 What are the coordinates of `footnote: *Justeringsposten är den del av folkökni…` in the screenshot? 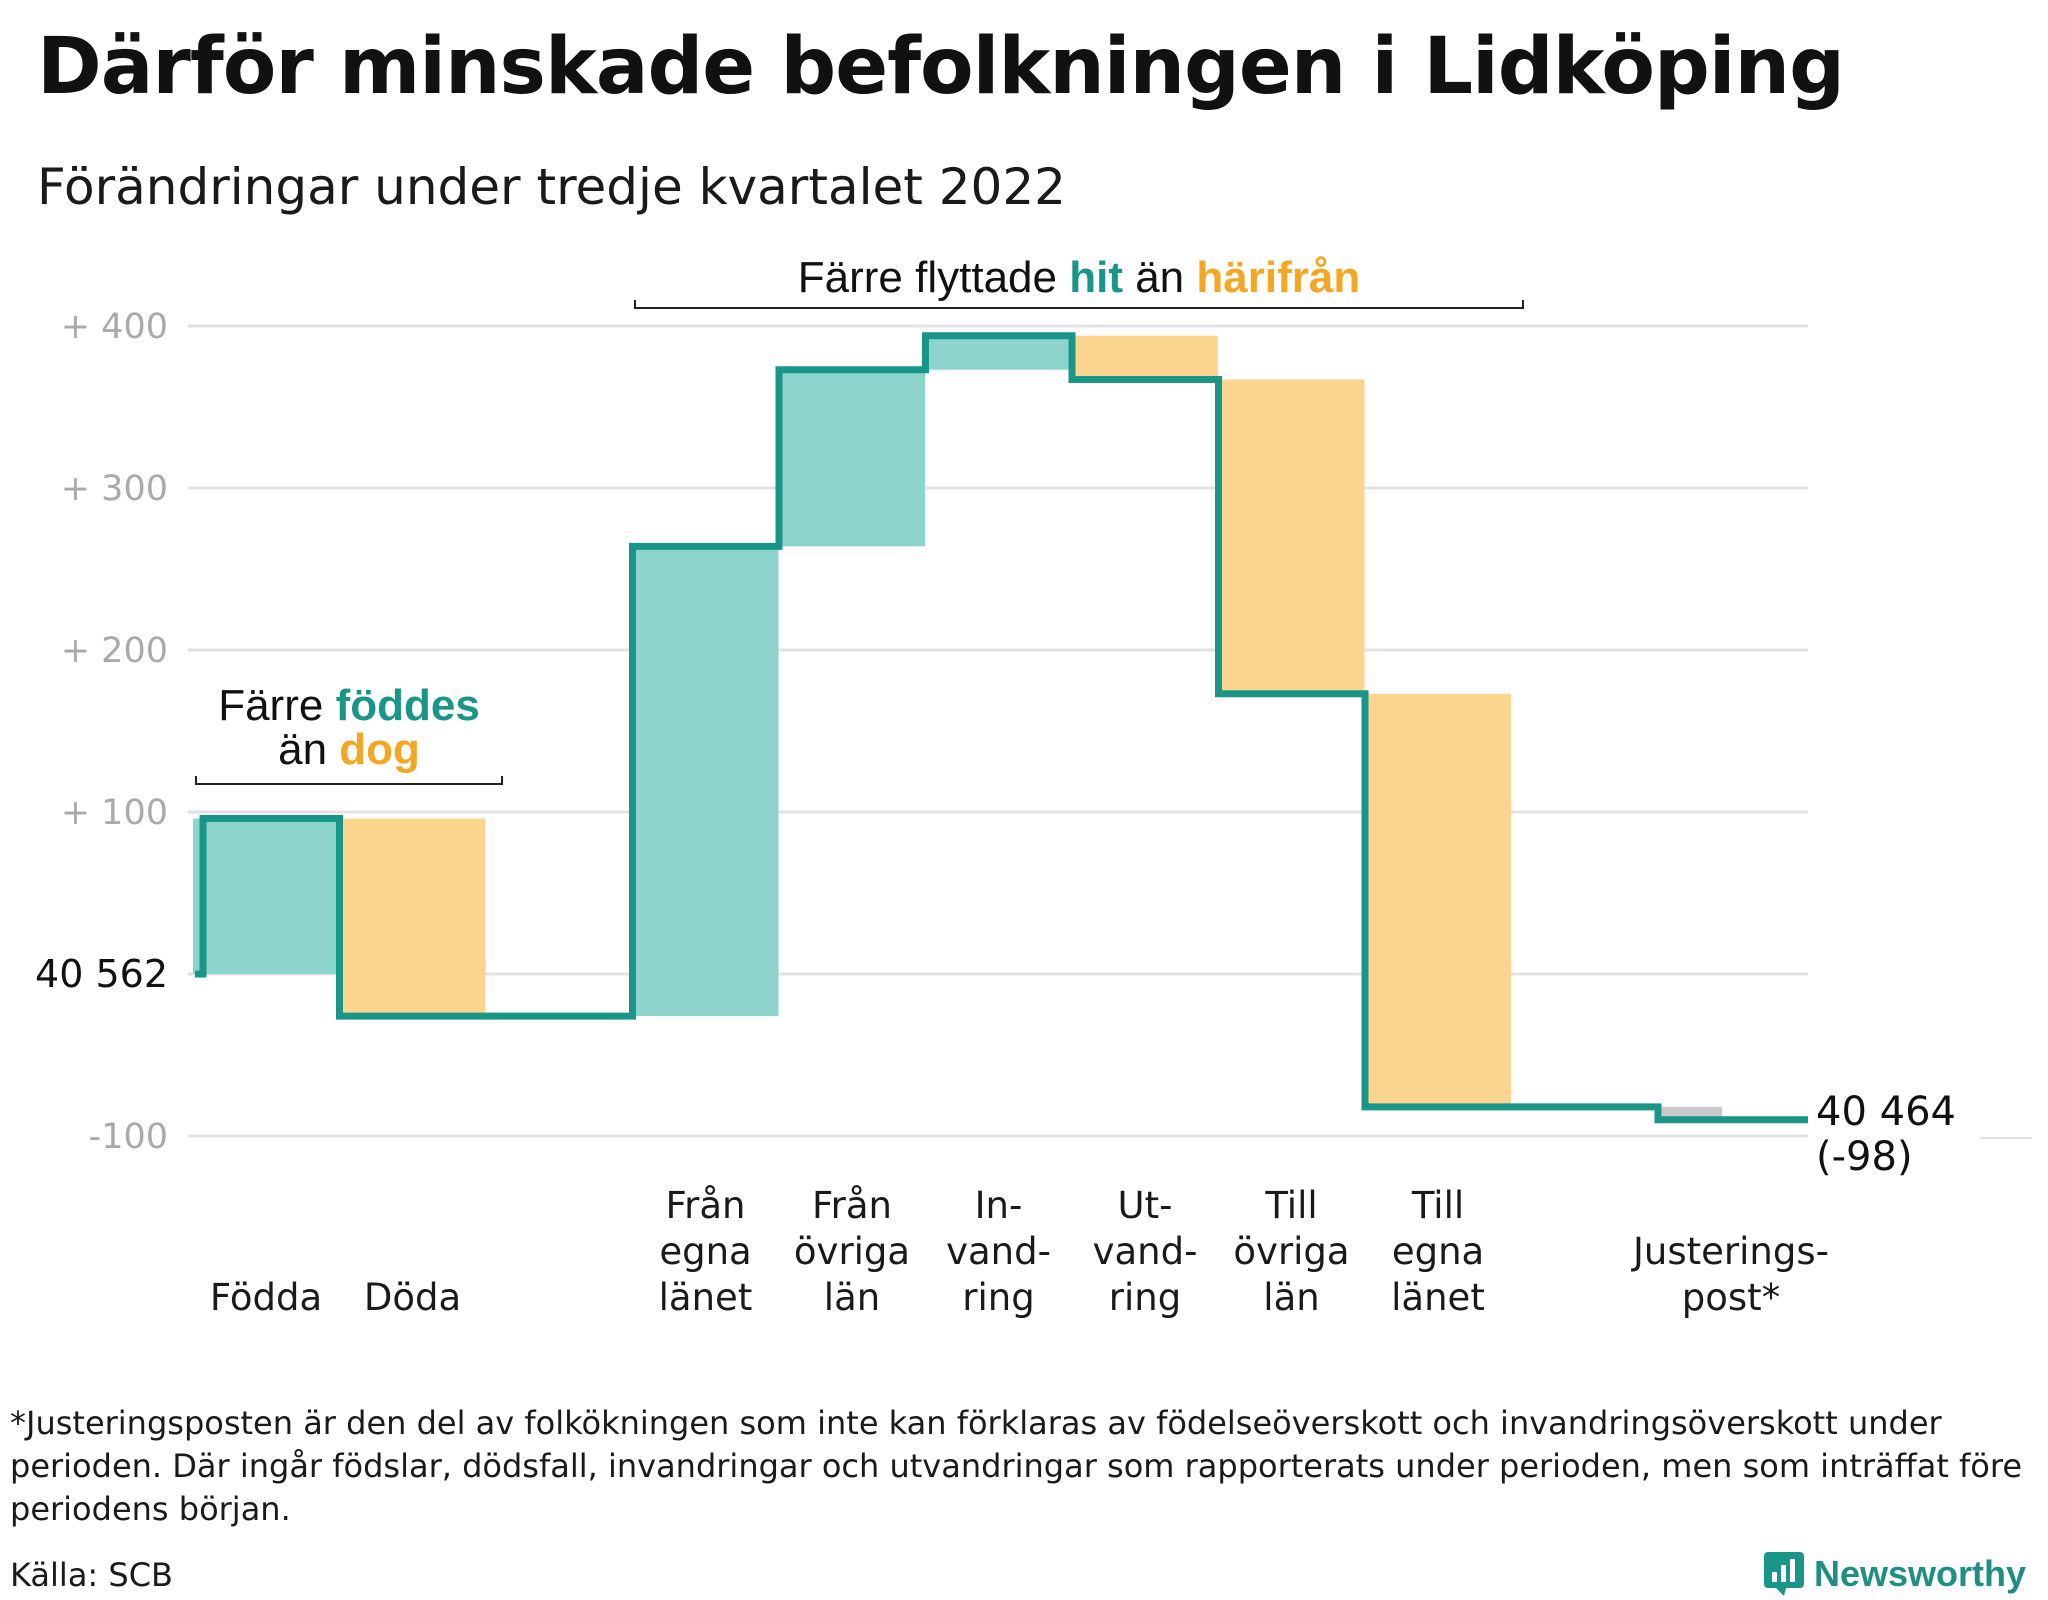 It's located at (1016, 1466).